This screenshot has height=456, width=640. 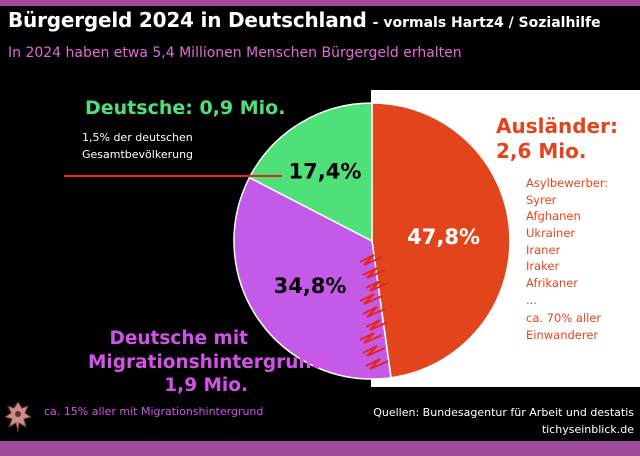 I want to click on slice-value-label: 34,8%, so click(x=310, y=286).